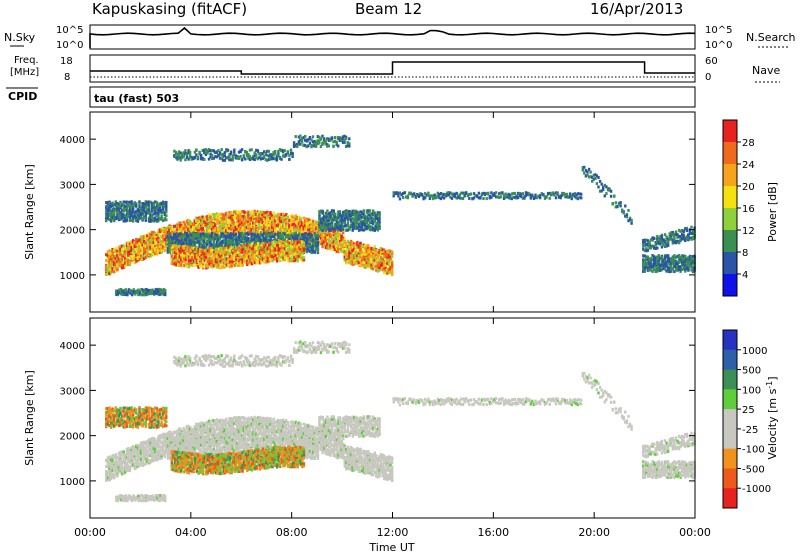 This screenshot has width=800, height=554. Describe the element at coordinates (66, 61) in the screenshot. I see `freq-tick-top: 18` at that location.